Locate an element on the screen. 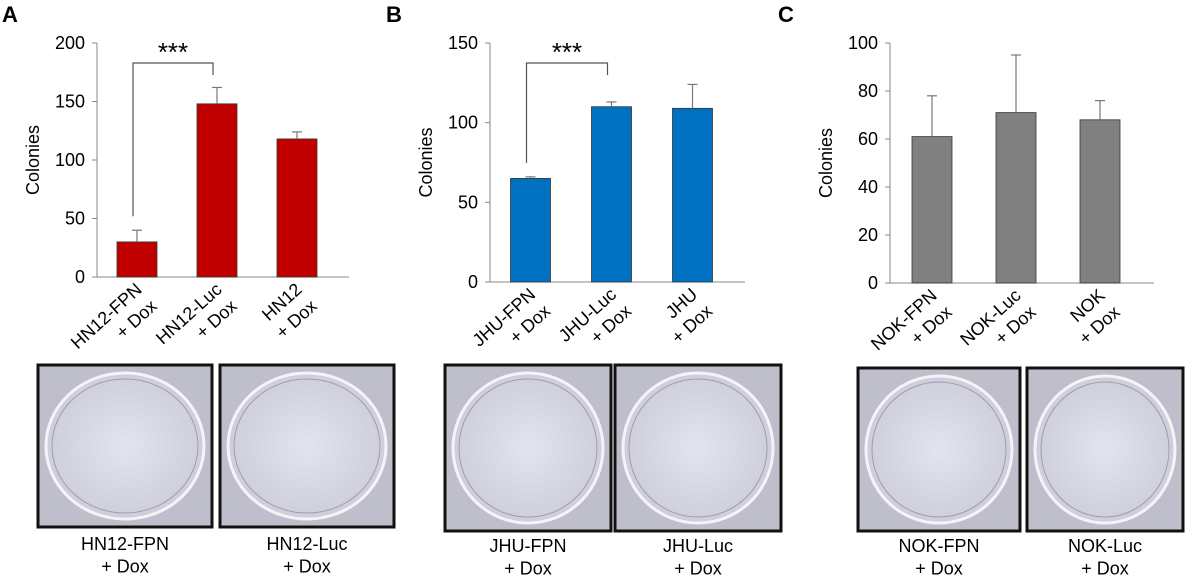  image-caption: HN12-FPN + Dox is located at coordinates (125, 555).